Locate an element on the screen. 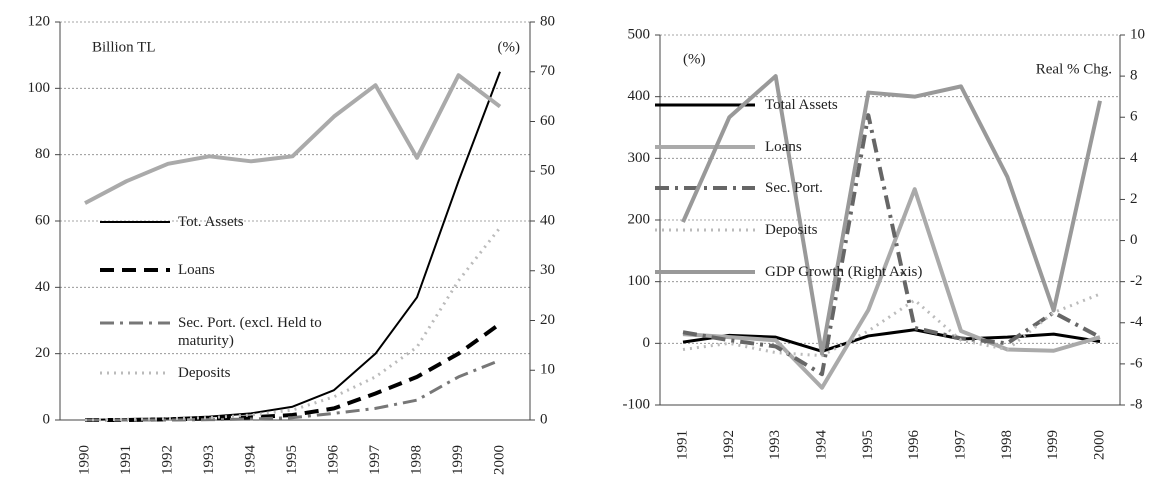 Image resolution: width=1170 pixels, height=491 pixels. y2-tick-label: -4 is located at coordinates (1136, 322).